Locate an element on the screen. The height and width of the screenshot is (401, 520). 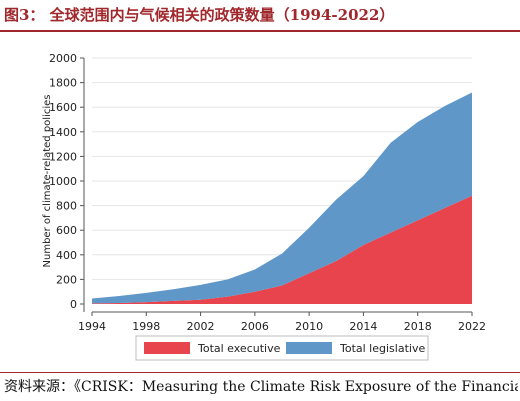
legend-swatch-total-legislative is located at coordinates (309, 348).